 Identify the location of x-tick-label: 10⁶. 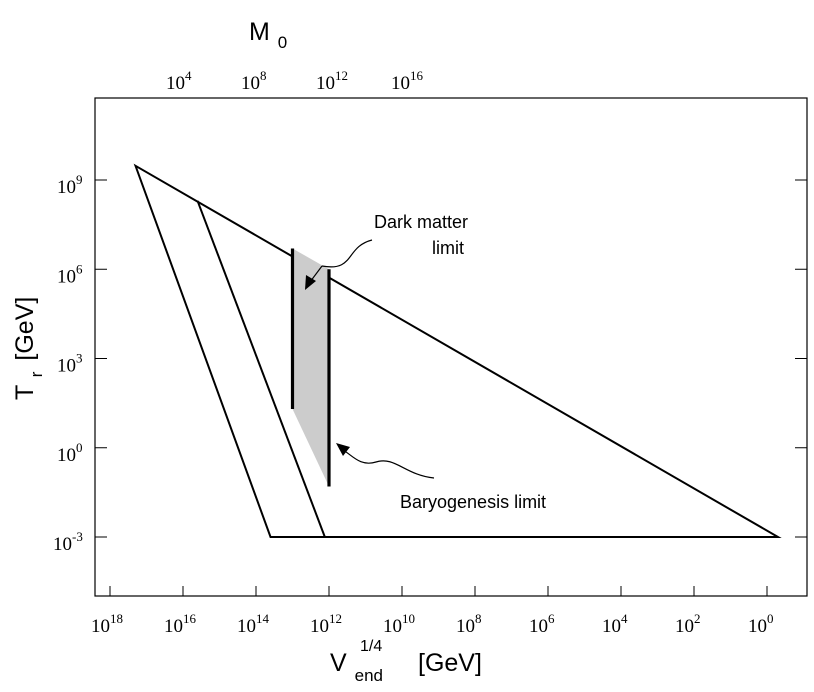
(542, 624).